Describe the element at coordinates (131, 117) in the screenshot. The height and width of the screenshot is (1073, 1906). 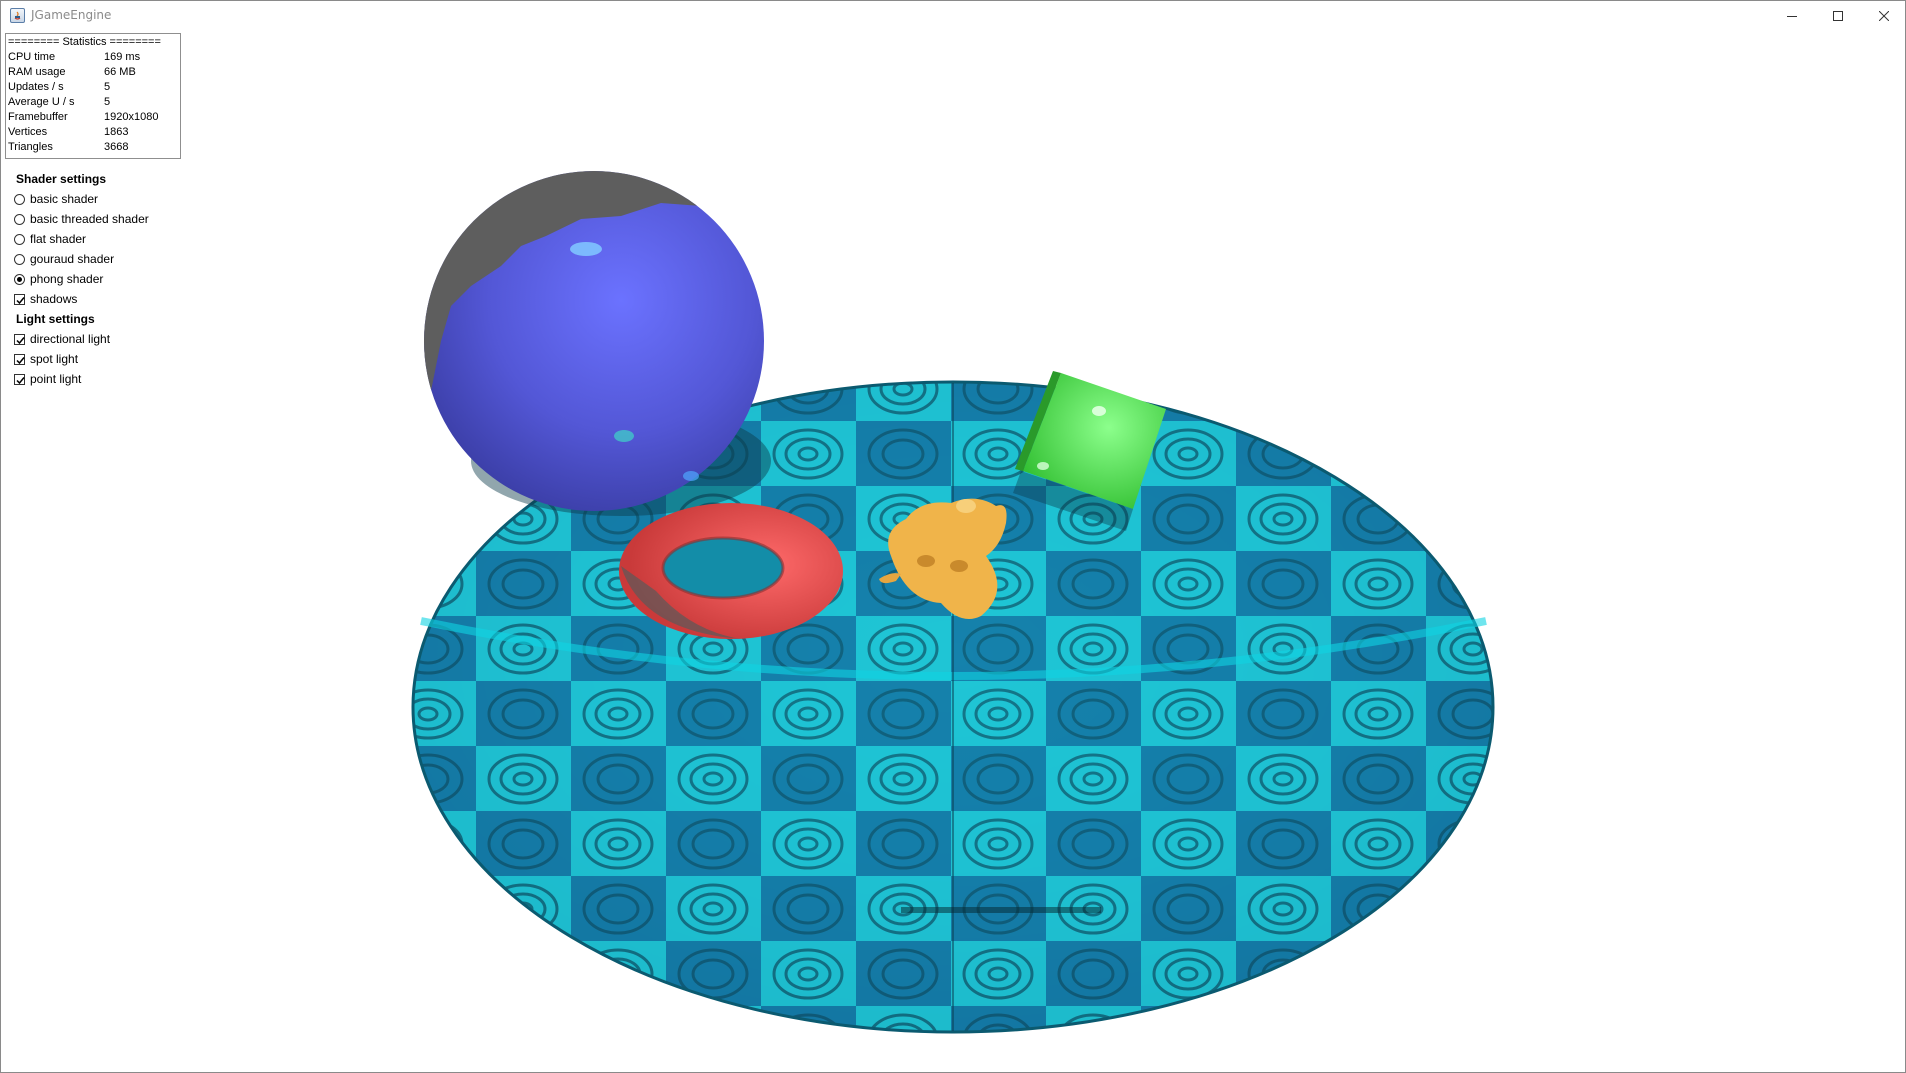
I see `stat-value: 1920x1080` at that location.